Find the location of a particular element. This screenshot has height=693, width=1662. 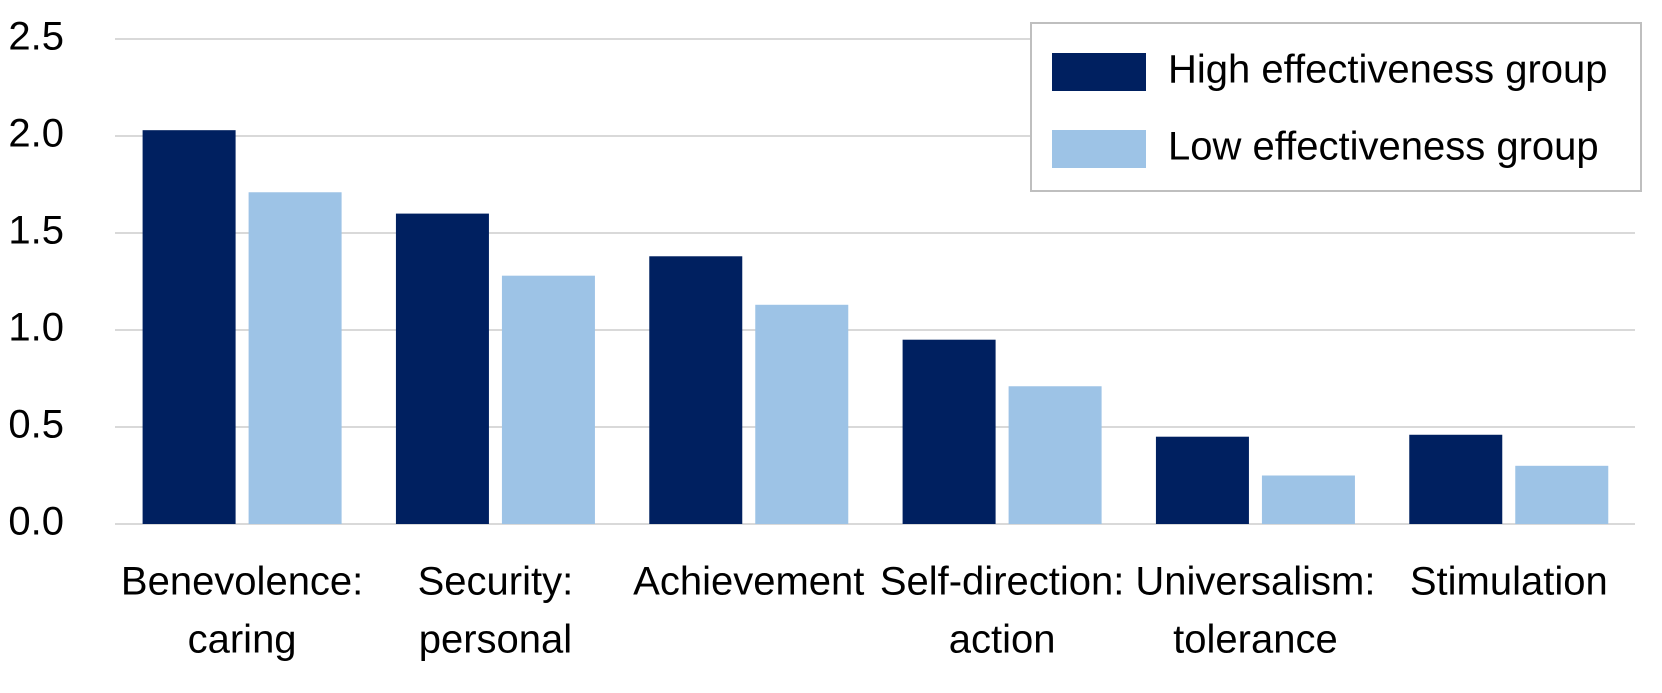

y-tick-label: 2.5 is located at coordinates (36, 37).